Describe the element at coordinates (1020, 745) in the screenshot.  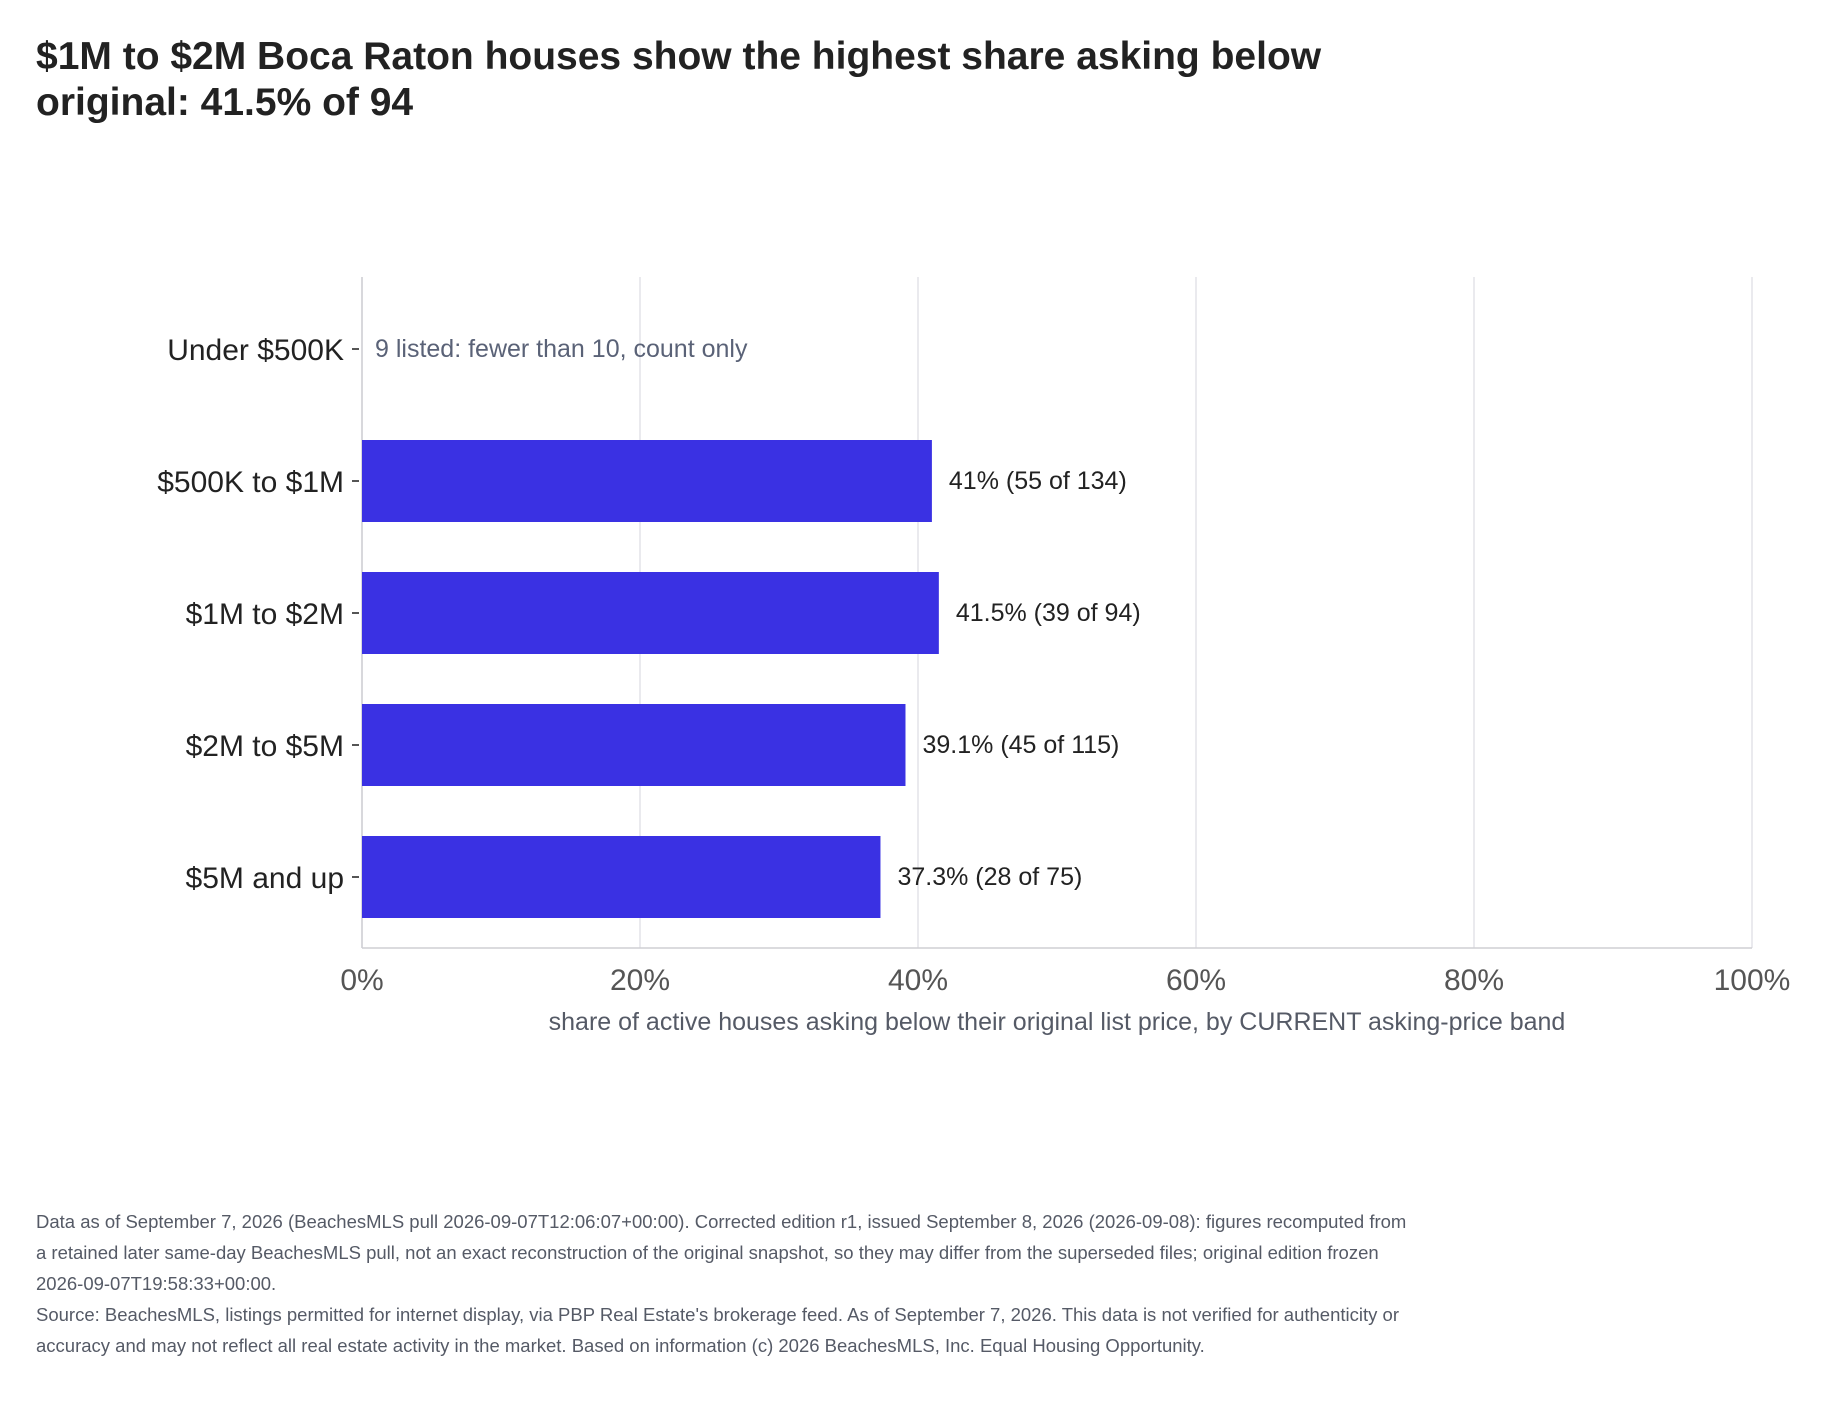
I see `bar-data-label: 39.1% (45 of 115)` at that location.